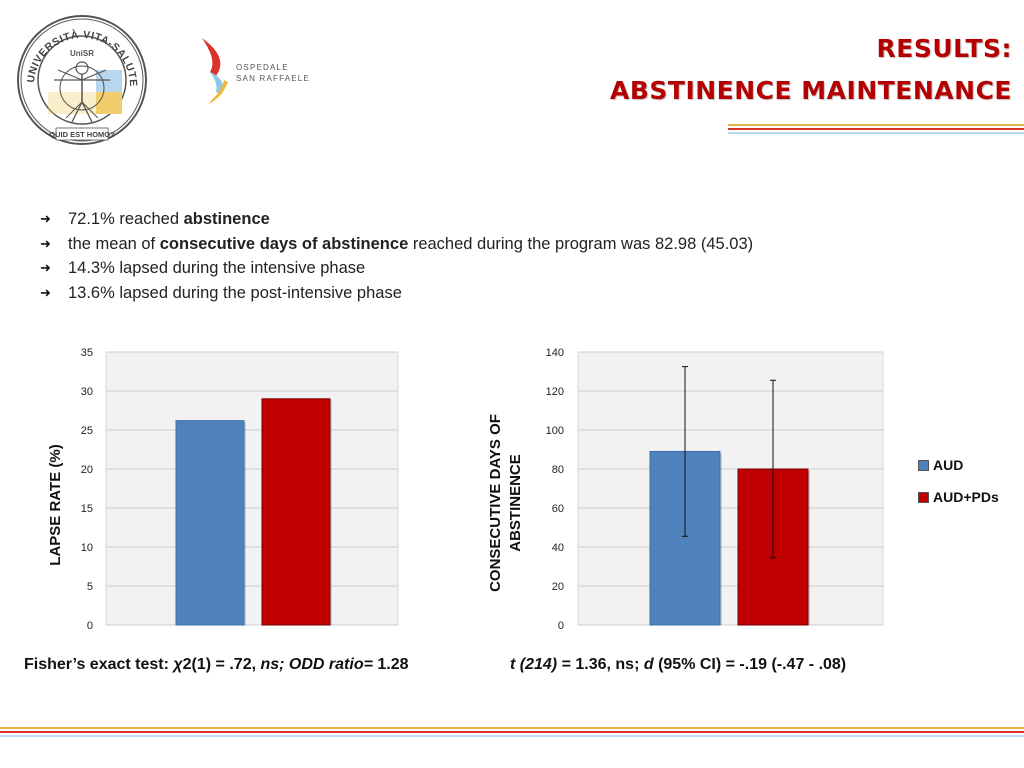 Image resolution: width=1024 pixels, height=768 pixels. Describe the element at coordinates (948, 465) in the screenshot. I see `legend-label: AUD` at that location.